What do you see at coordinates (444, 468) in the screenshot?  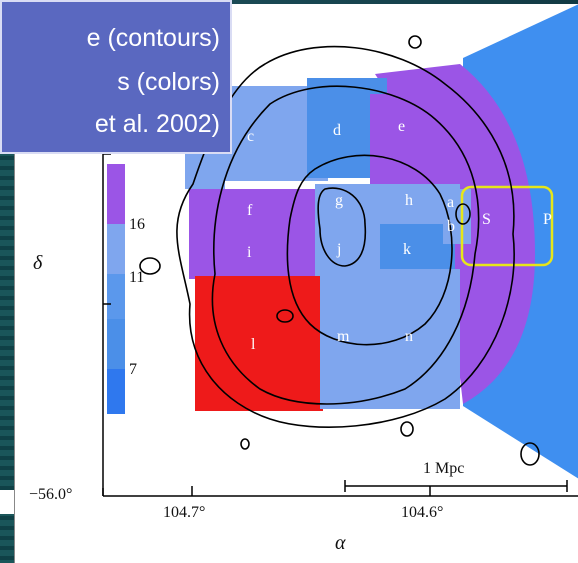 I see `scale-bar-label: 1 Mpc` at bounding box center [444, 468].